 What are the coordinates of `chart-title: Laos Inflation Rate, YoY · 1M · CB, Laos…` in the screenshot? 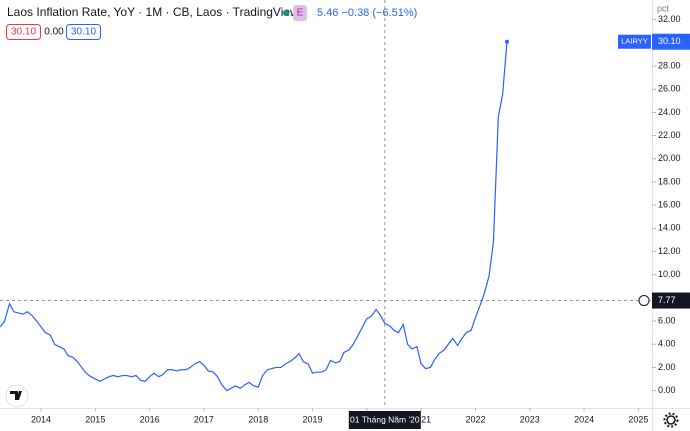 It's located at (153, 12).